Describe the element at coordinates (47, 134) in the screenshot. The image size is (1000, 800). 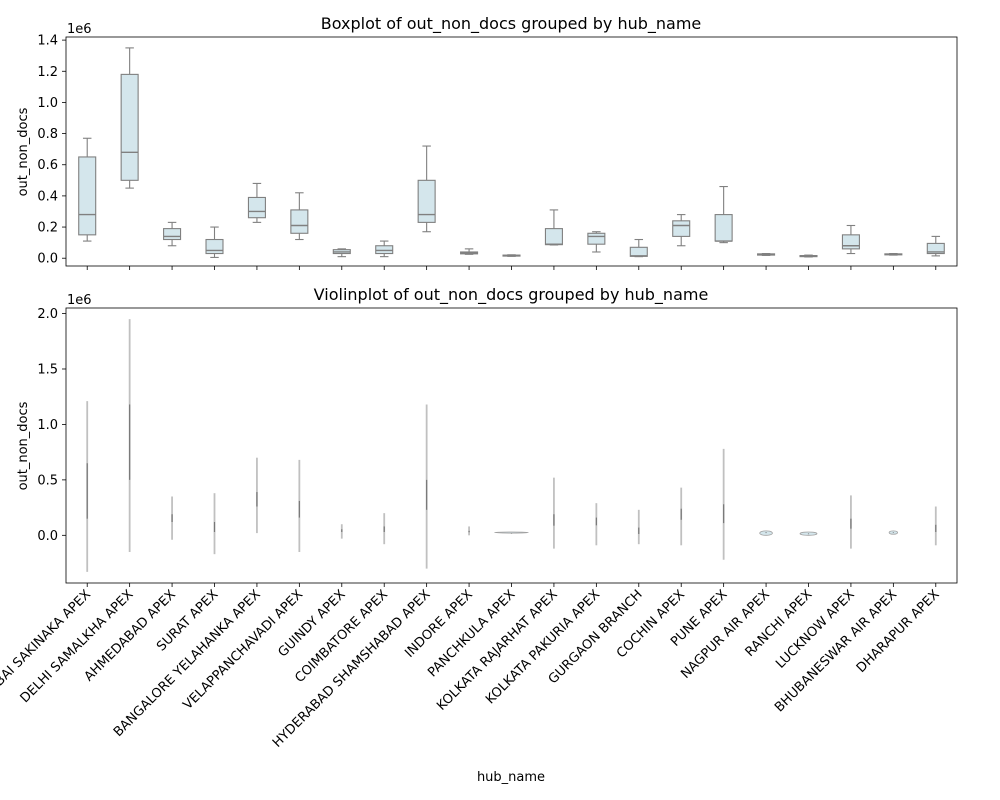
I see `boxplot-ytick-label: 0.8` at that location.